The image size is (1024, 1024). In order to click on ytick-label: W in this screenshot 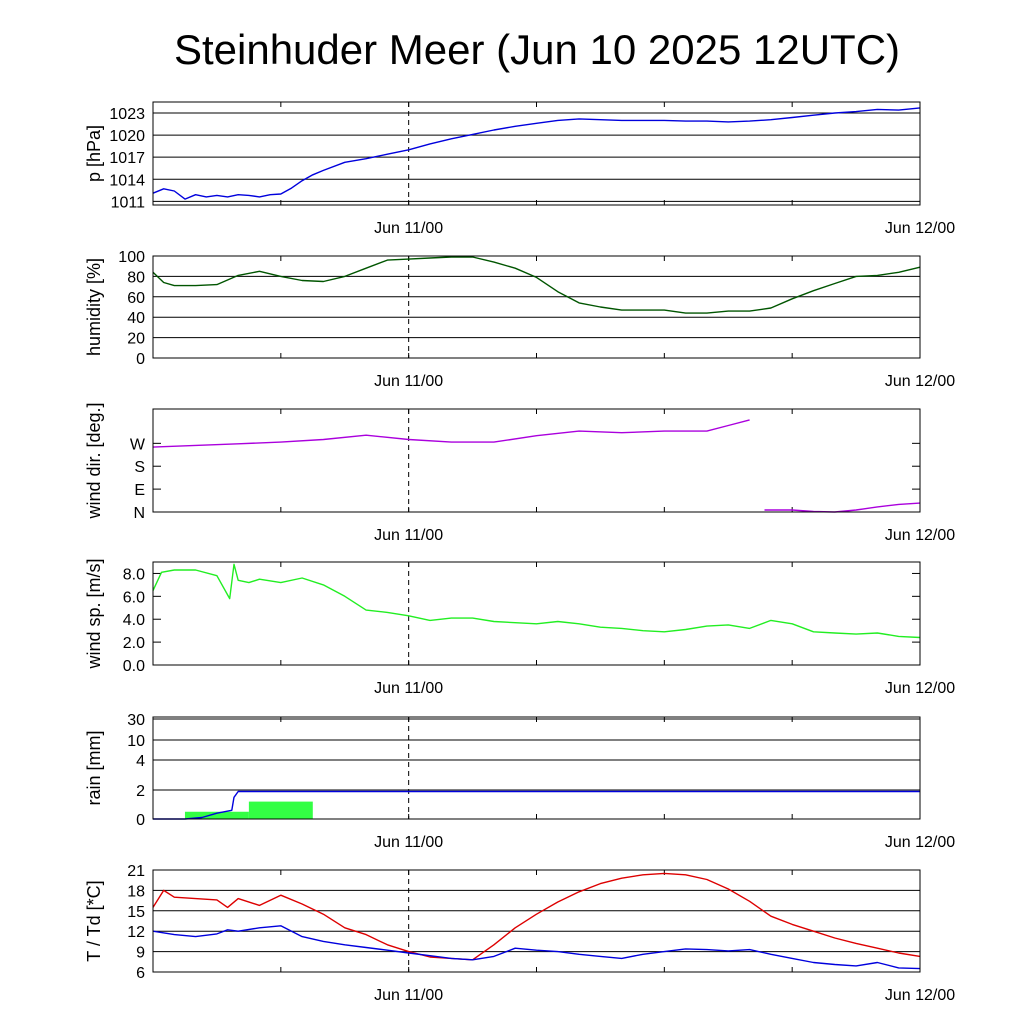, I will do `click(138, 444)`.